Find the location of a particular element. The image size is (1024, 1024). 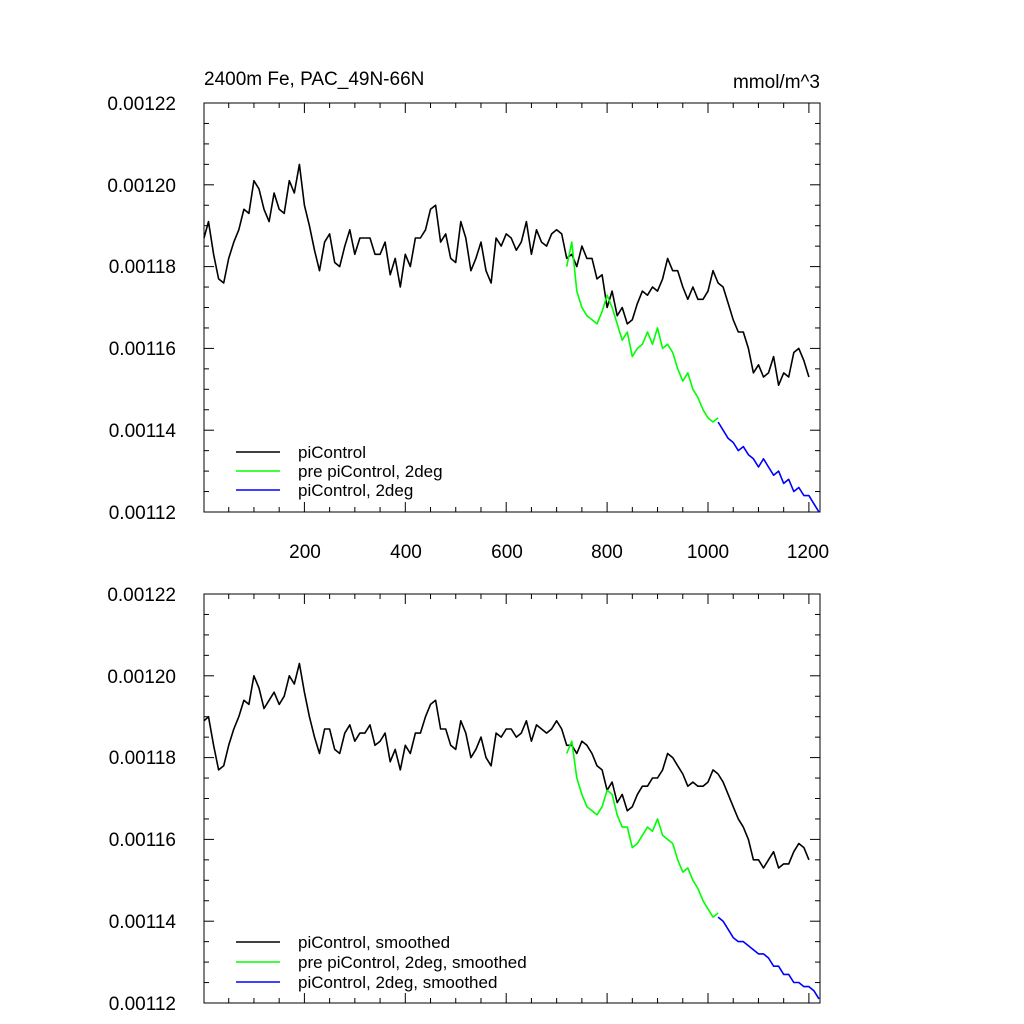

bottom-y-tick-label: 0.00114 is located at coordinates (143, 922).